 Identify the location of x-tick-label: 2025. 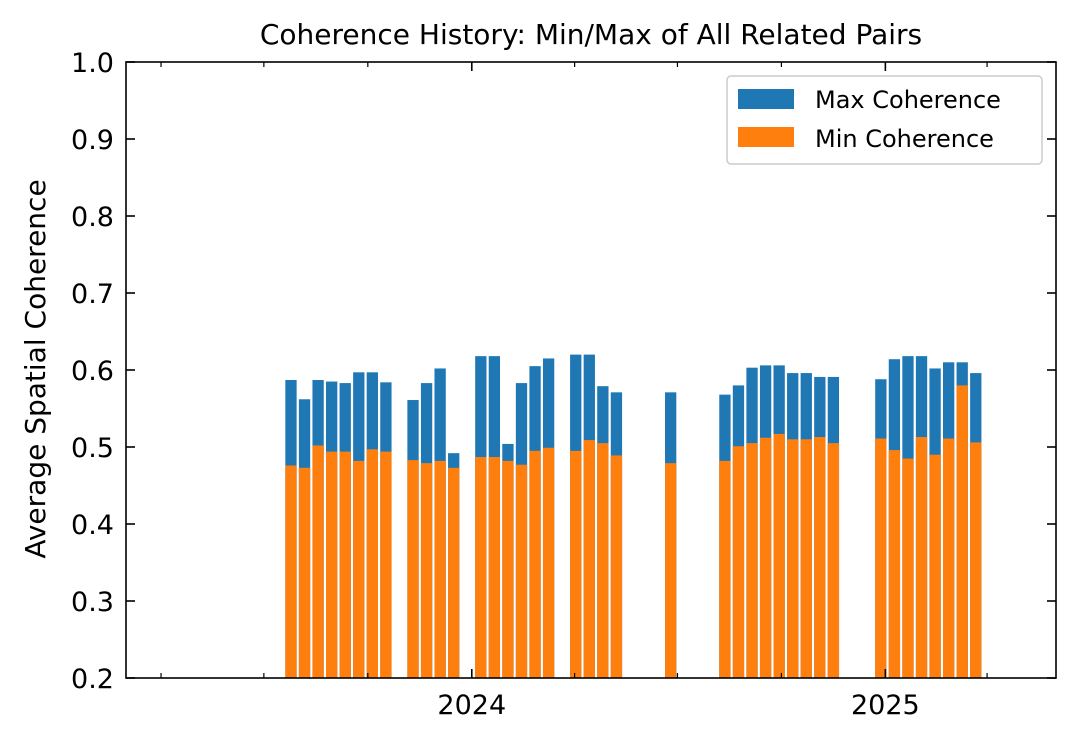
(885, 705).